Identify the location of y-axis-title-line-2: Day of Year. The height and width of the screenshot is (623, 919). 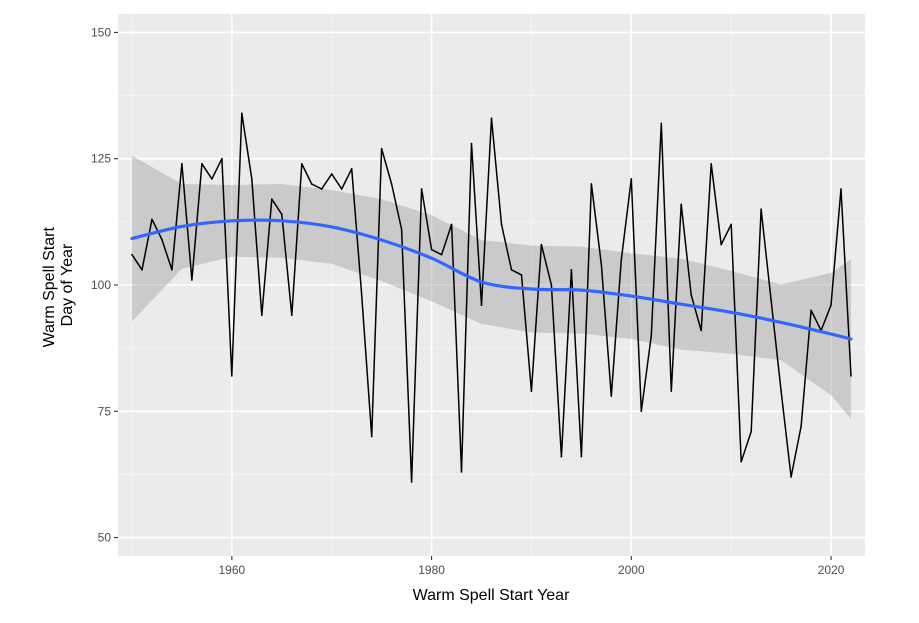
(67, 284).